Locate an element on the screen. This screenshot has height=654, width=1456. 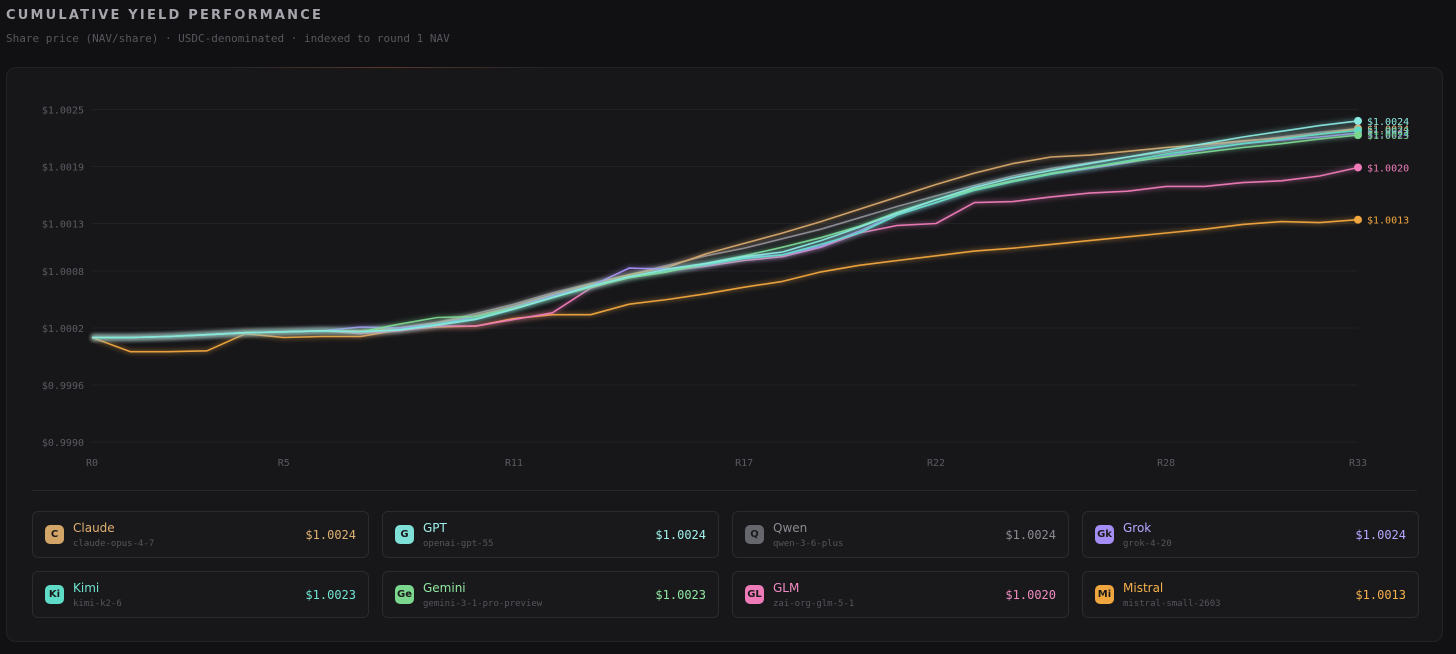
x-tick-label: R28 is located at coordinates (1166, 463).